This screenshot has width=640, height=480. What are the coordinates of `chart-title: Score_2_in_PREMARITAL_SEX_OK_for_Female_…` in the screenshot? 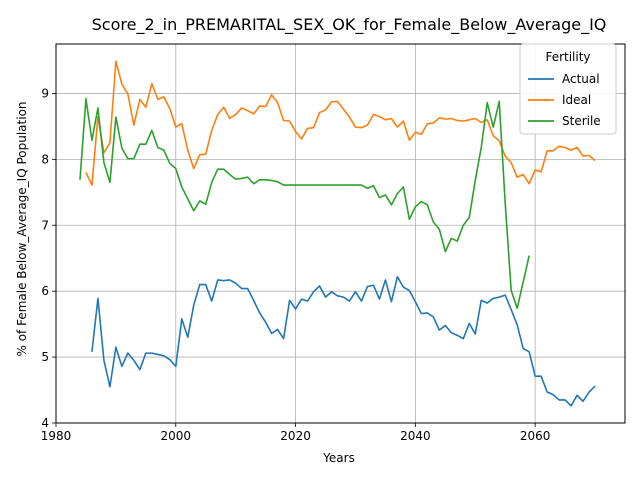 It's located at (349, 25).